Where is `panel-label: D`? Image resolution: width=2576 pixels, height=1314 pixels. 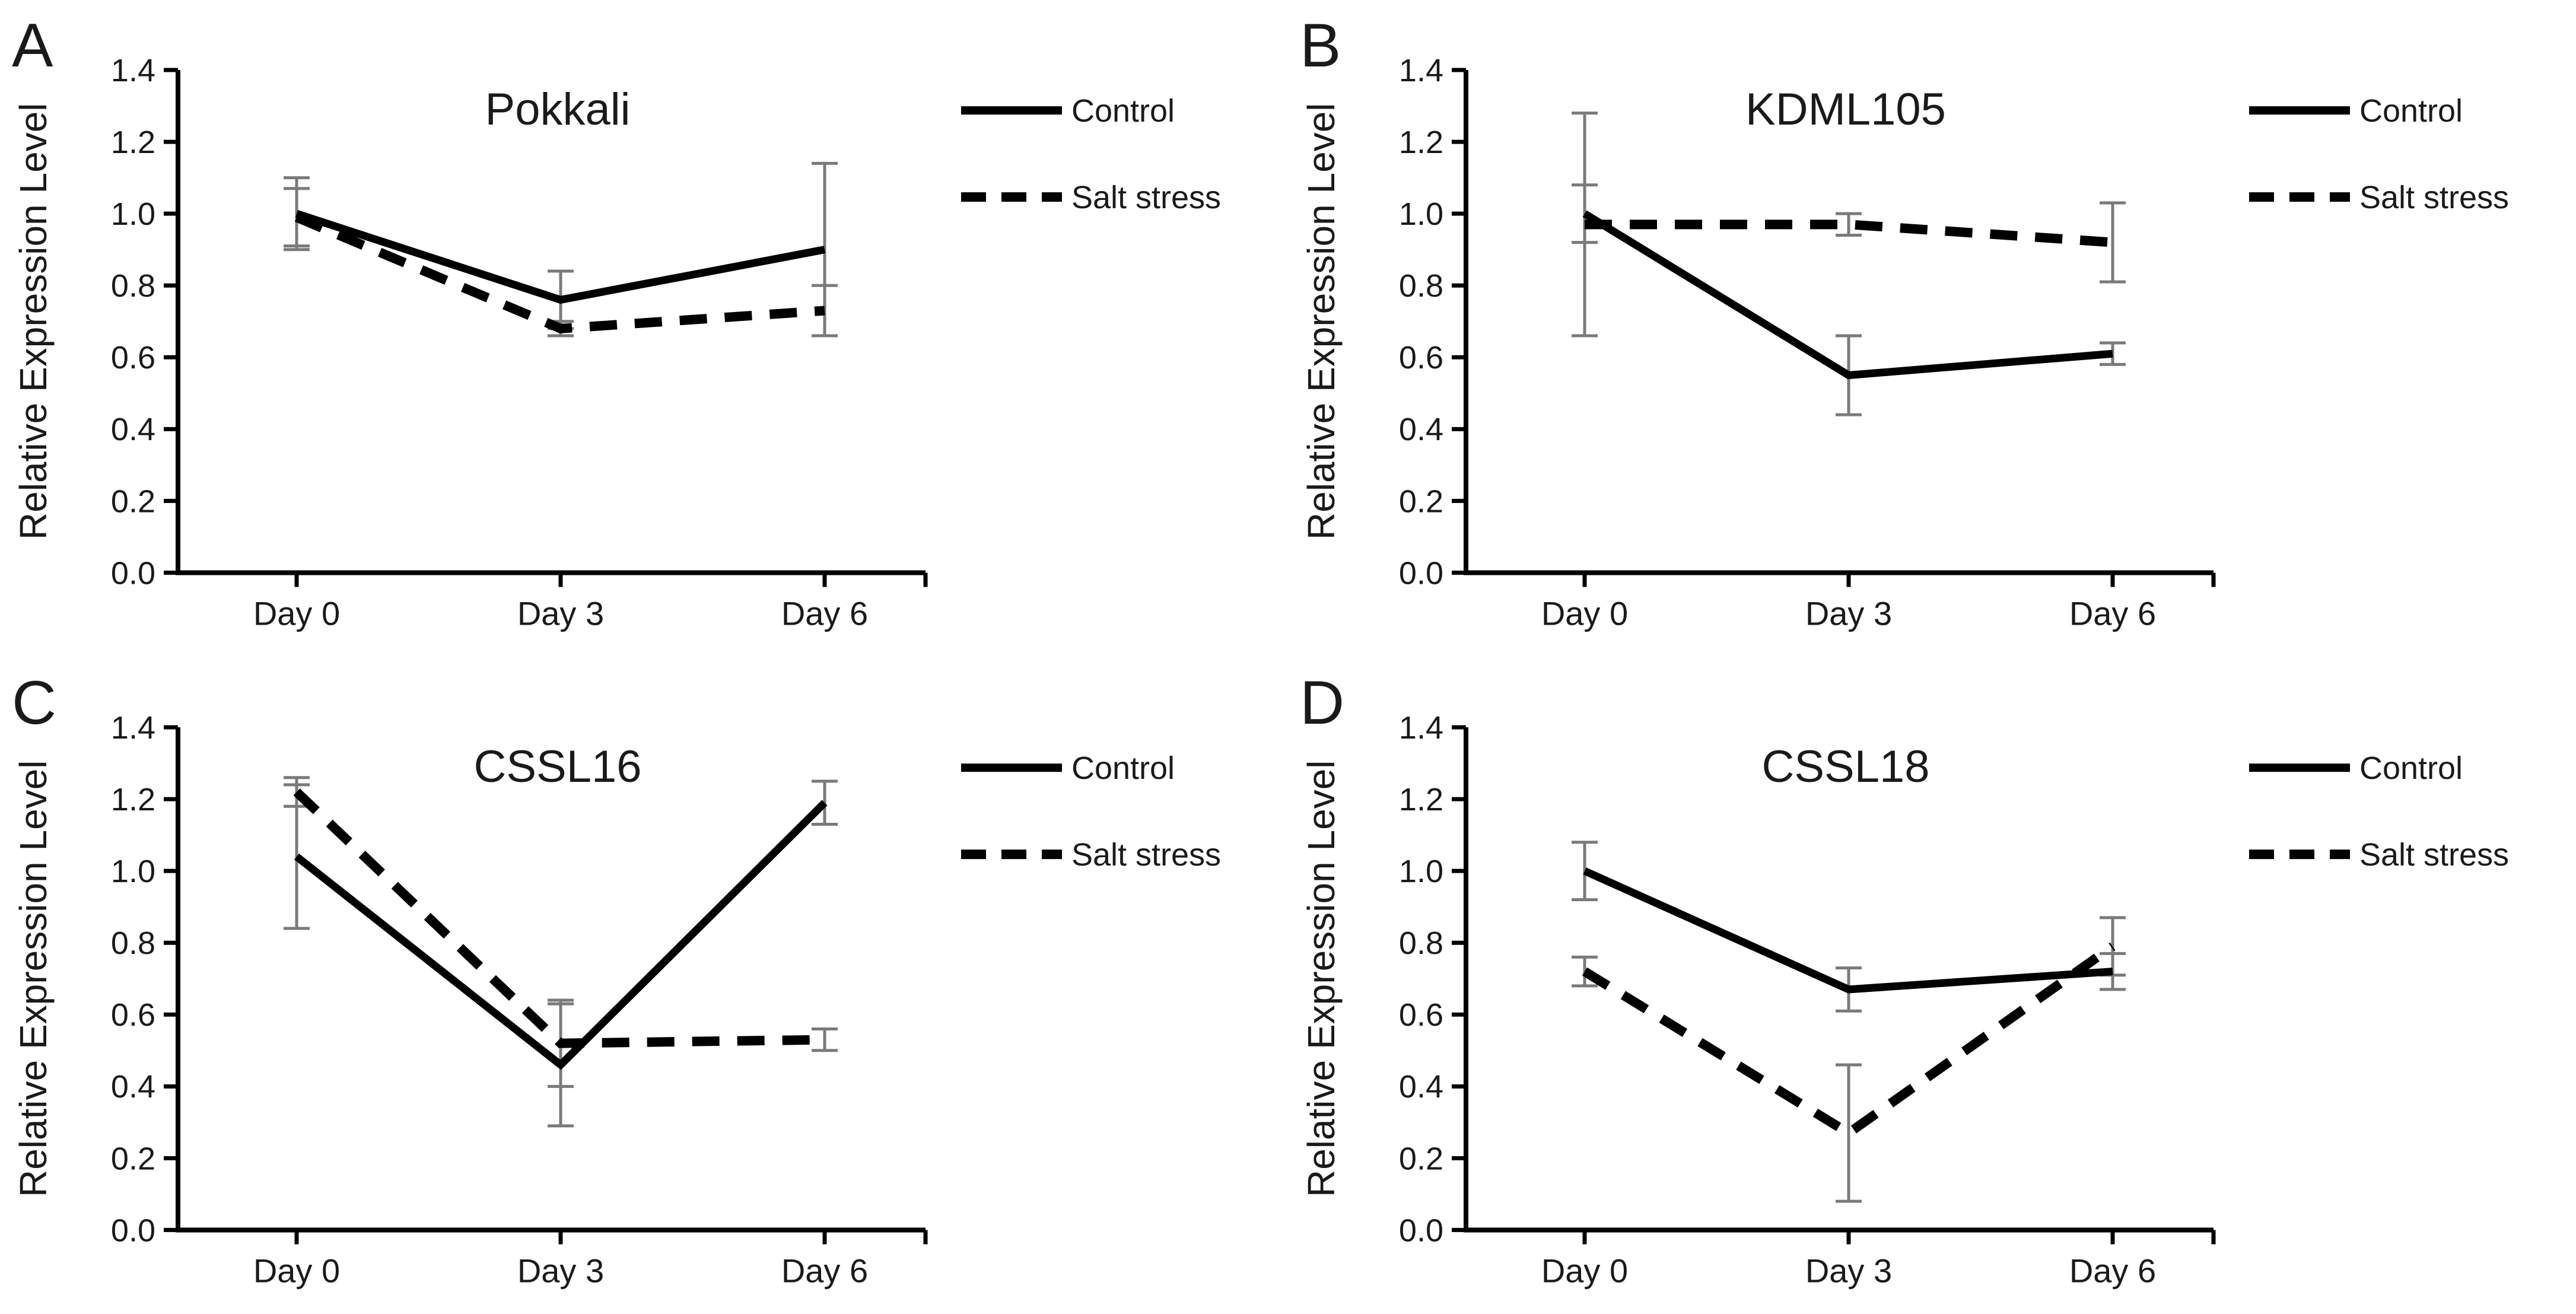
panel-label: D is located at coordinates (1322, 703).